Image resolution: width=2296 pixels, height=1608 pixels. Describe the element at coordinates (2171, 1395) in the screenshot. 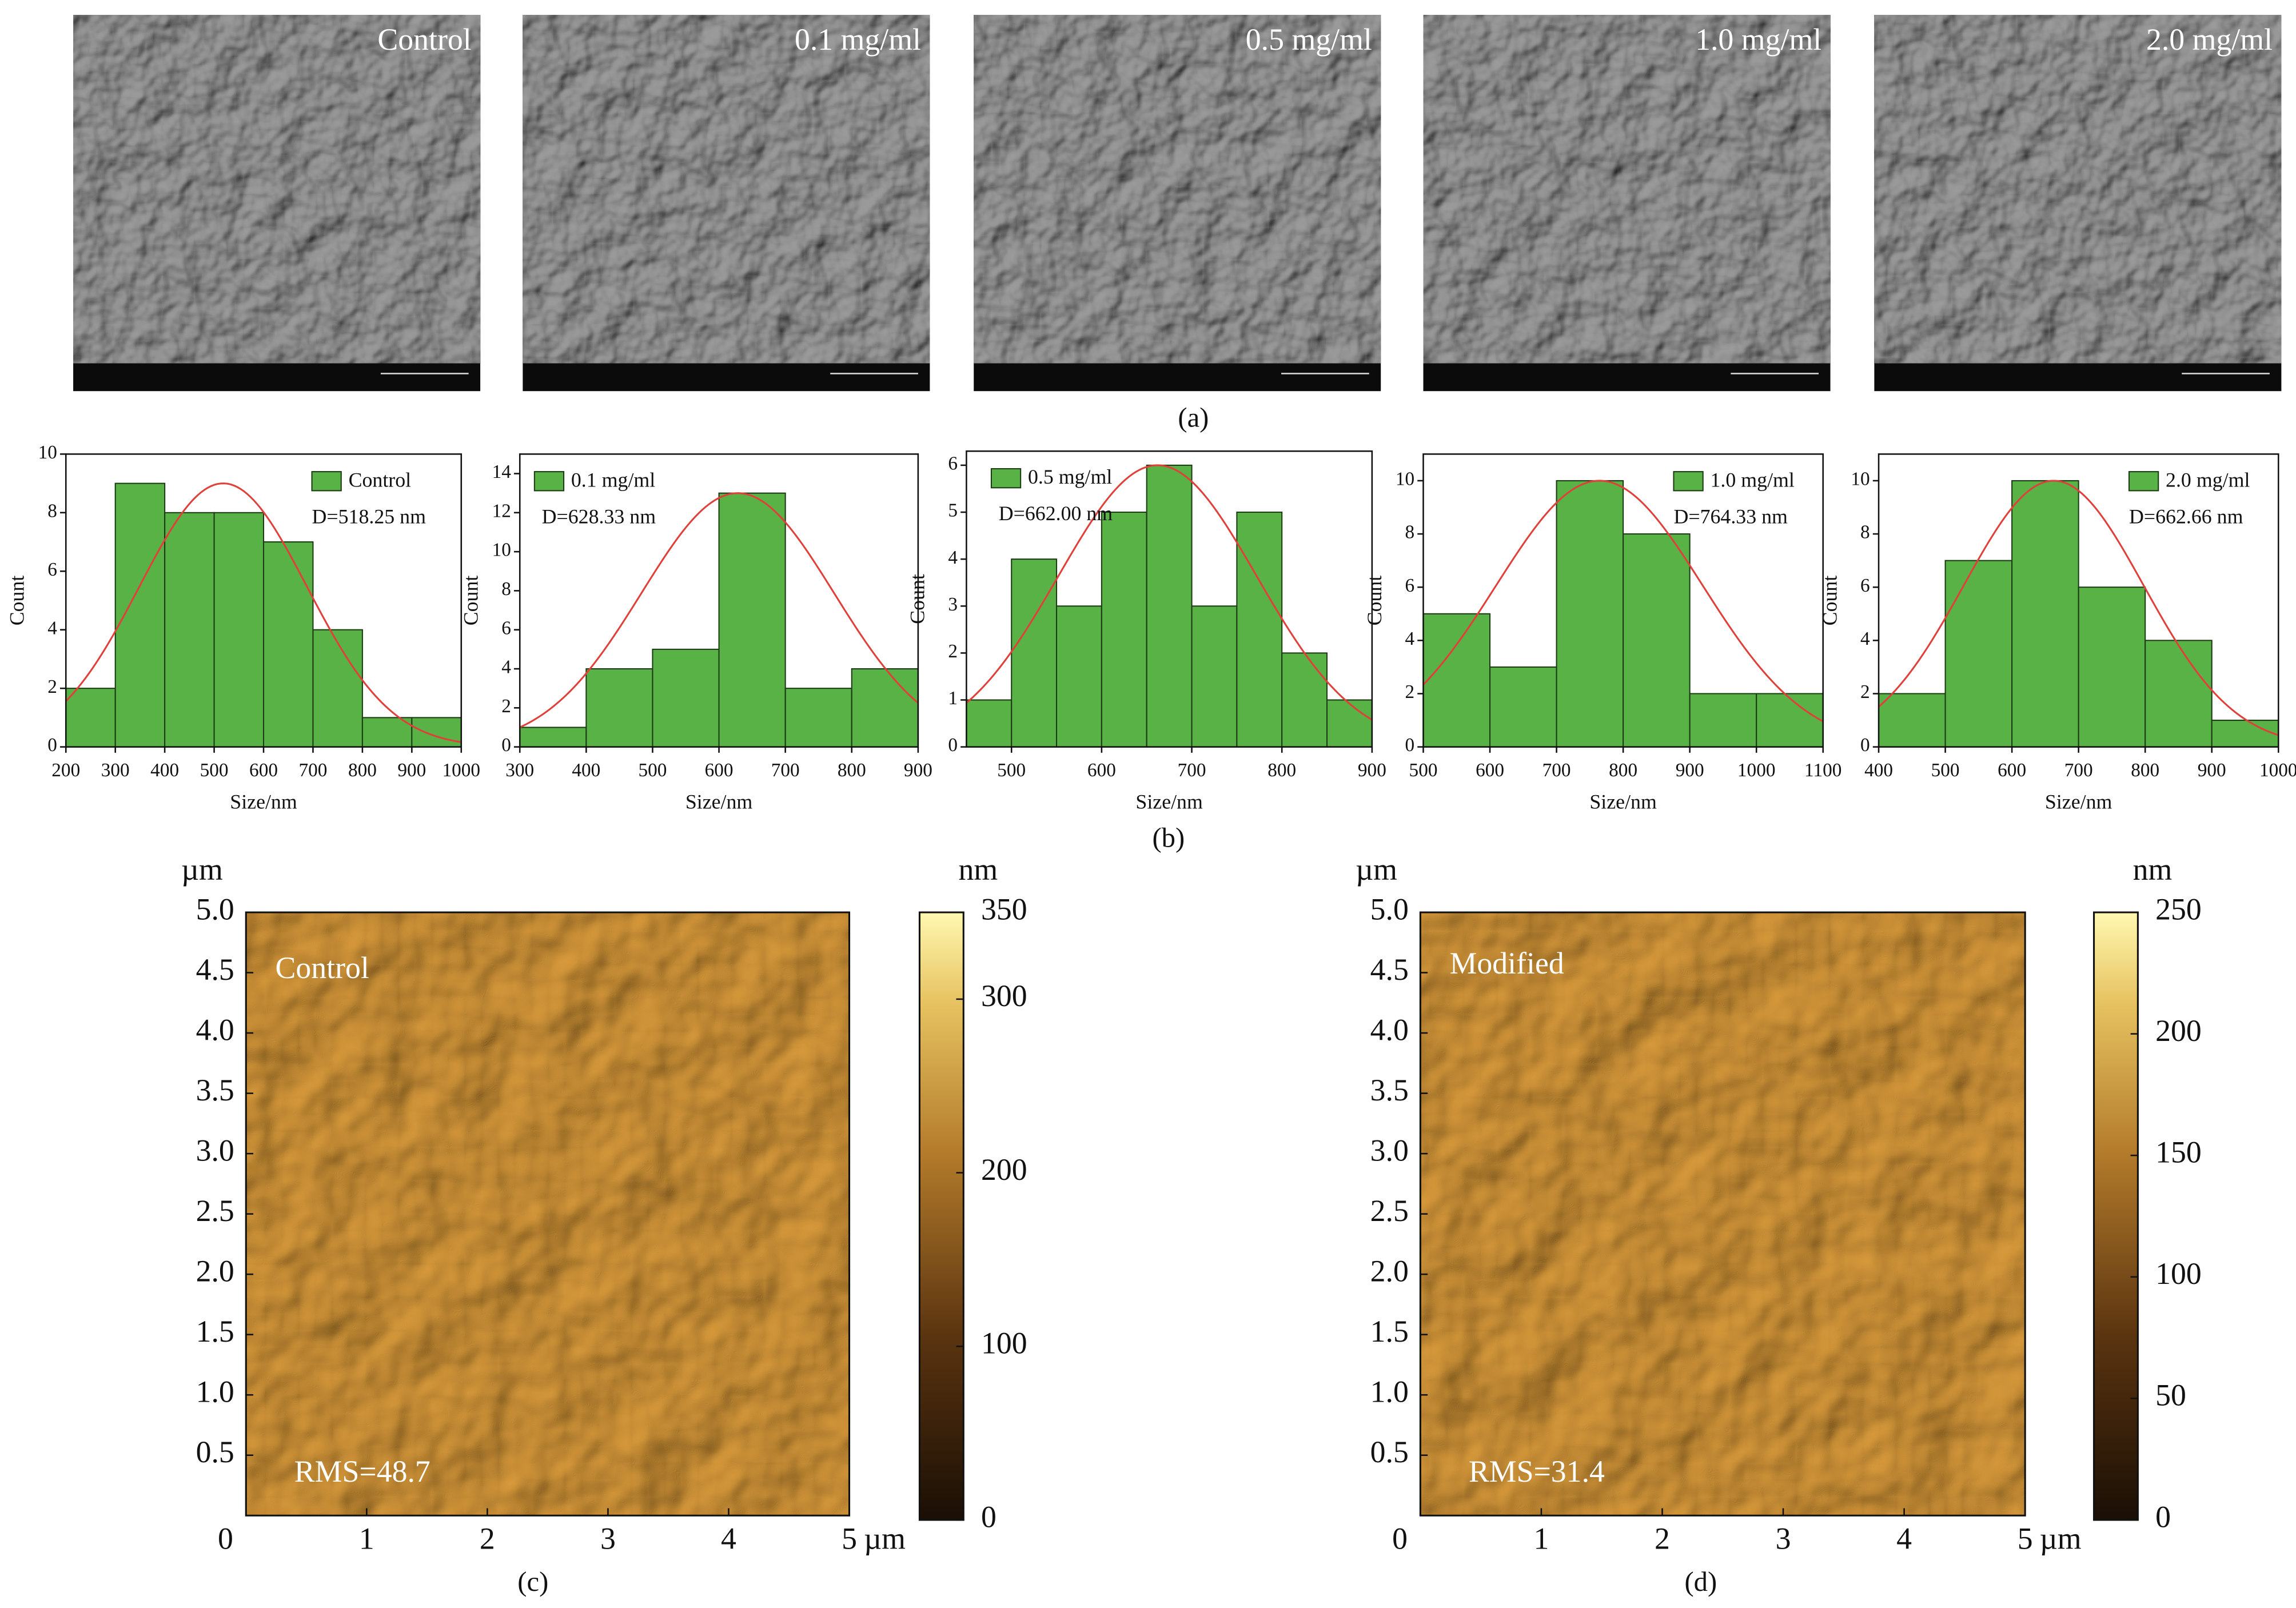

I see `colorbar-tick-label: 50` at that location.